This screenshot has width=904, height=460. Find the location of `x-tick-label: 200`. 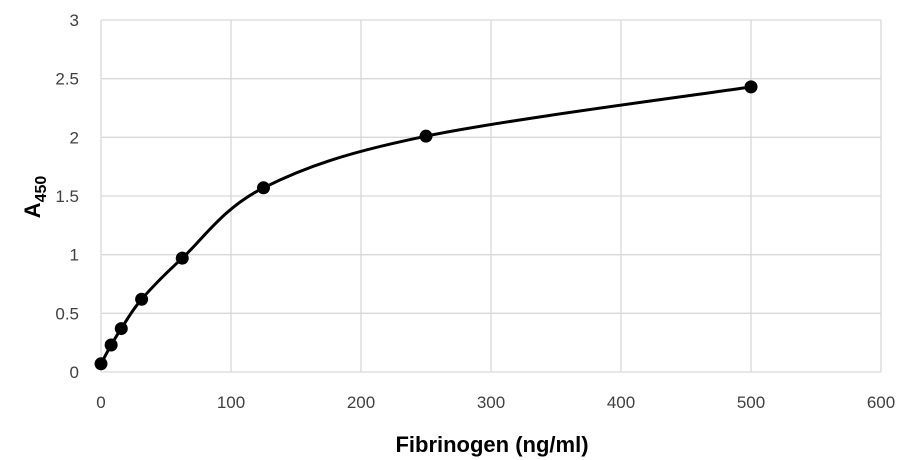

x-tick-label: 200 is located at coordinates (361, 402).